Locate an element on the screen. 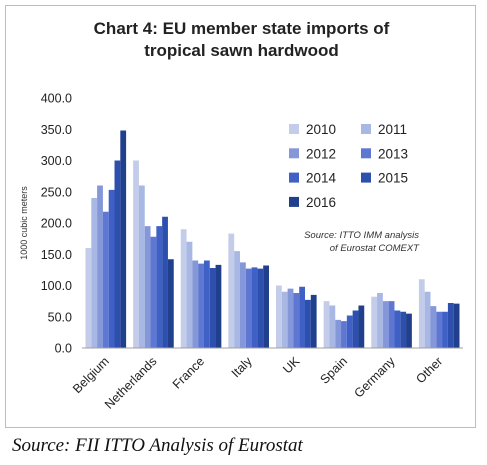 This screenshot has height=465, width=487. y-tick-label: 300.0 is located at coordinates (56, 161).